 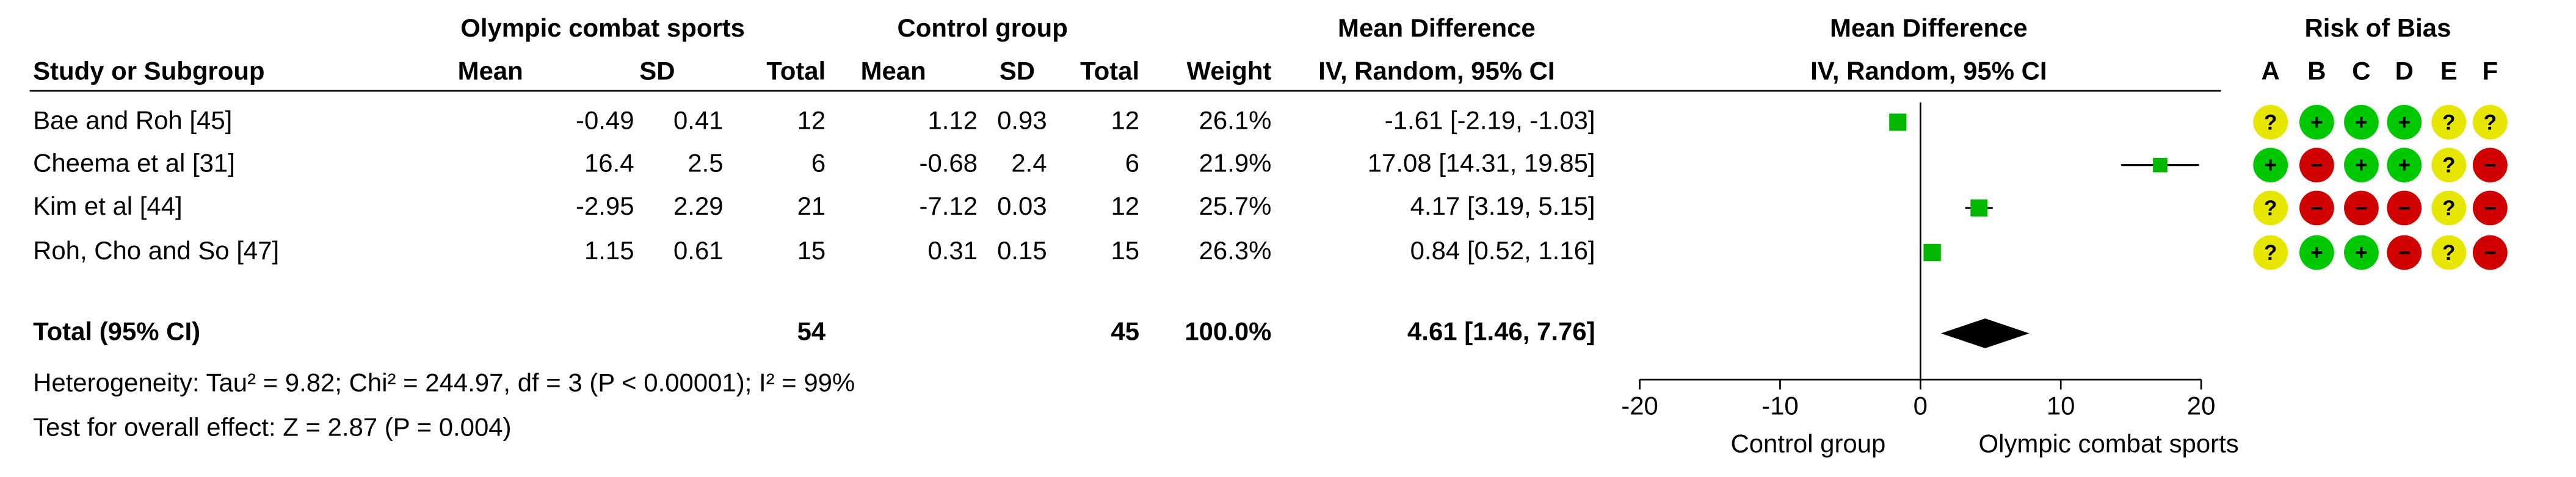 I want to click on table-cell: 25.7%, so click(x=1235, y=206).